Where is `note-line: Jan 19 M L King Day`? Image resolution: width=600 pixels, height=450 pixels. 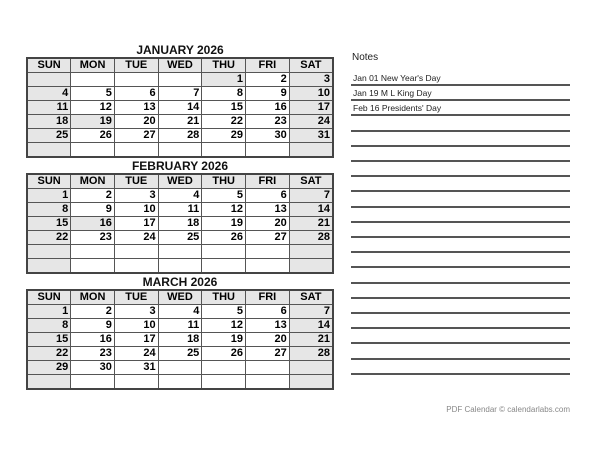 note-line: Jan 19 M L King Day is located at coordinates (460, 94).